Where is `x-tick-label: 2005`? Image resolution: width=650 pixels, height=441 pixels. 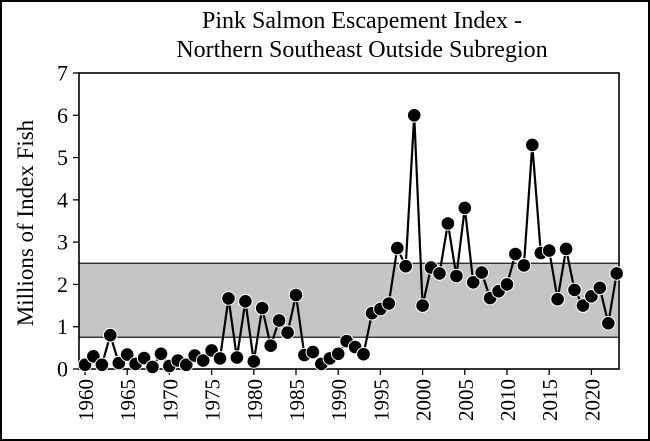
x-tick-label: 2005 is located at coordinates (466, 400).